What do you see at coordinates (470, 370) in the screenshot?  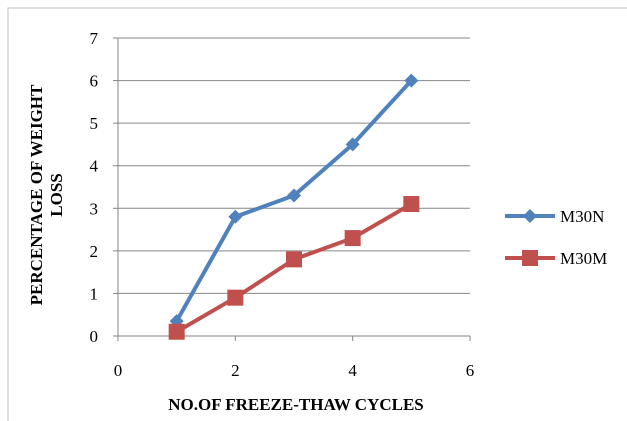 I see `x-tick-label-3: 6` at bounding box center [470, 370].